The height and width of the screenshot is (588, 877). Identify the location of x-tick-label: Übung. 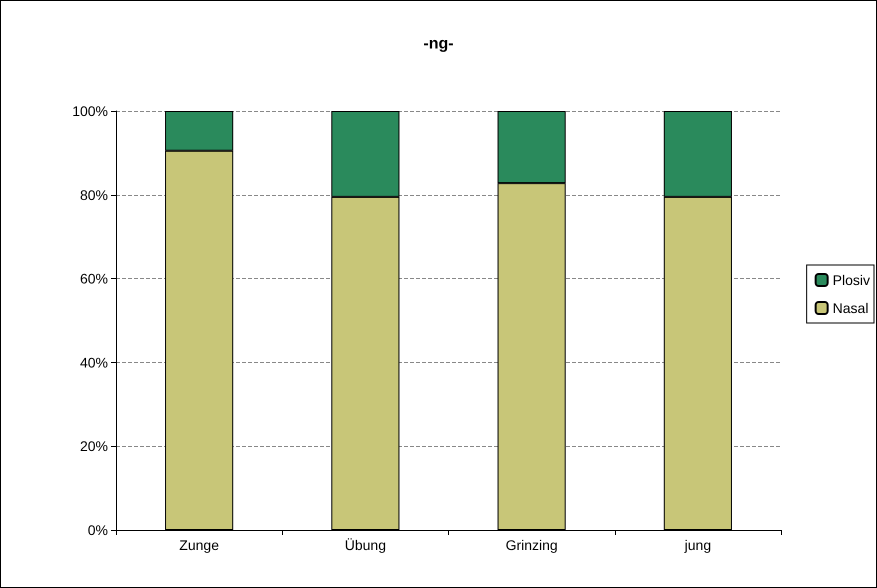
(365, 545).